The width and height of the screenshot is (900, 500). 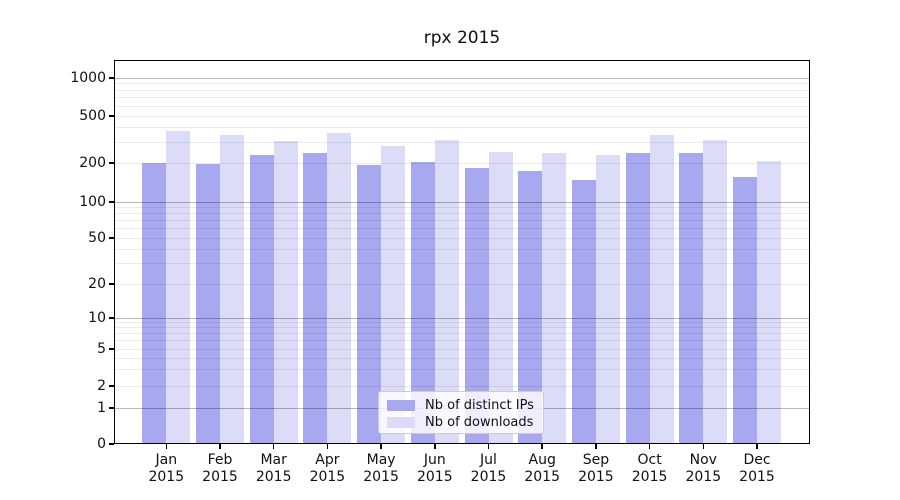 I want to click on bar-ips-jan, so click(x=154, y=303).